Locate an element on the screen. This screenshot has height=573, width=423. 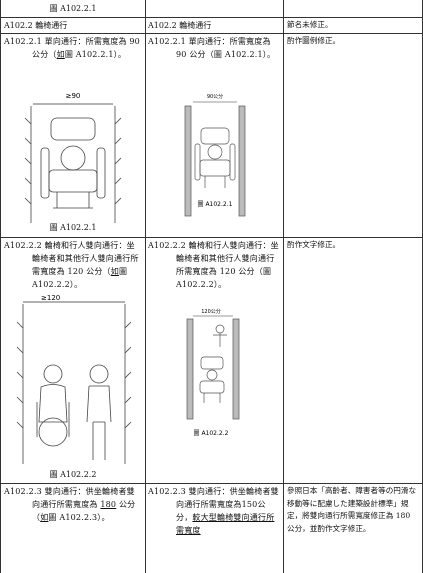
figure: 90公分 圖 A102.2.1 is located at coordinates (215, 155).